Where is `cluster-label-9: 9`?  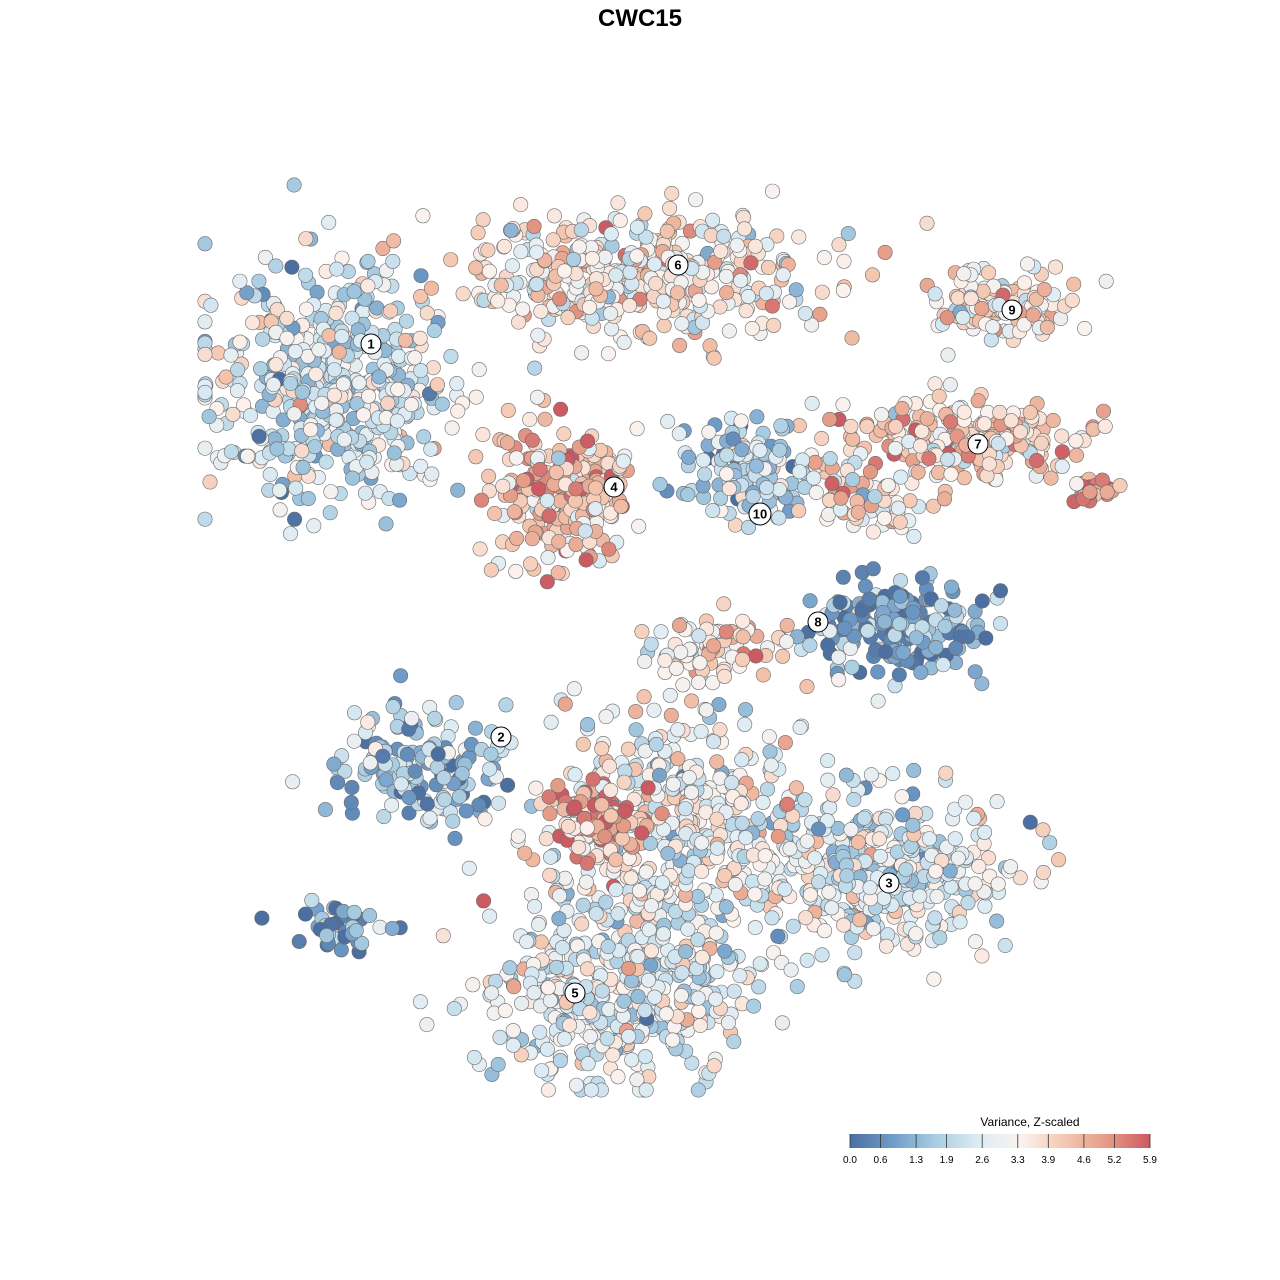
cluster-label-9: 9 is located at coordinates (1012, 310).